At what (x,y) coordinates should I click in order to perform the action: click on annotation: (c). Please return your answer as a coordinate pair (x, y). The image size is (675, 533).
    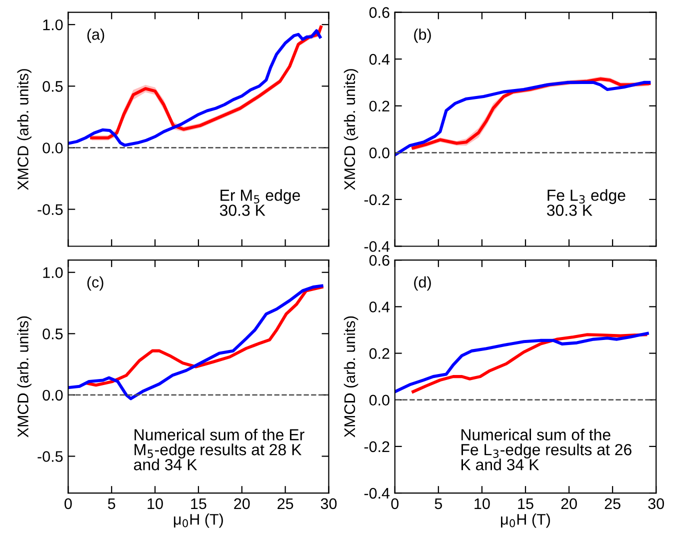
    Looking at the image, I should click on (95, 283).